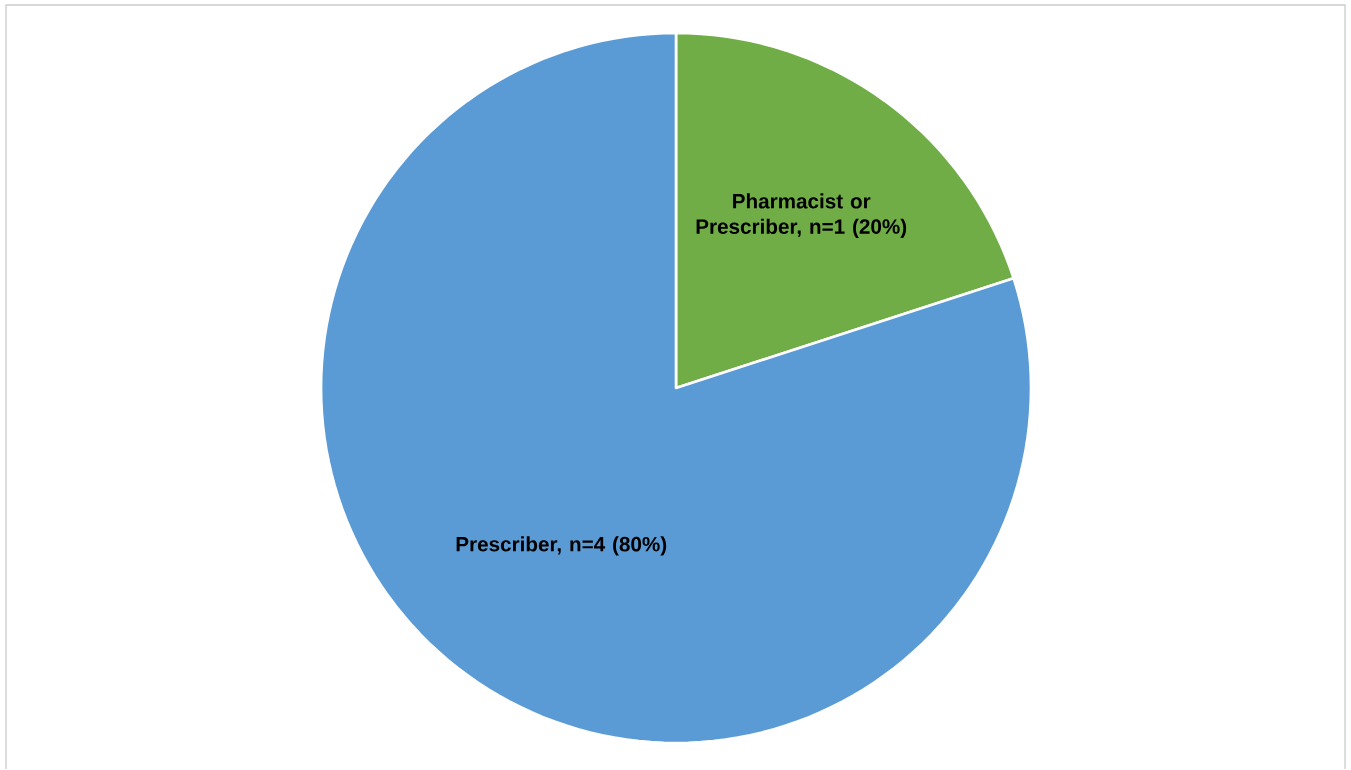  Describe the element at coordinates (561, 546) in the screenshot. I see `slice-label: Prescriber, n=4 (80%)` at that location.